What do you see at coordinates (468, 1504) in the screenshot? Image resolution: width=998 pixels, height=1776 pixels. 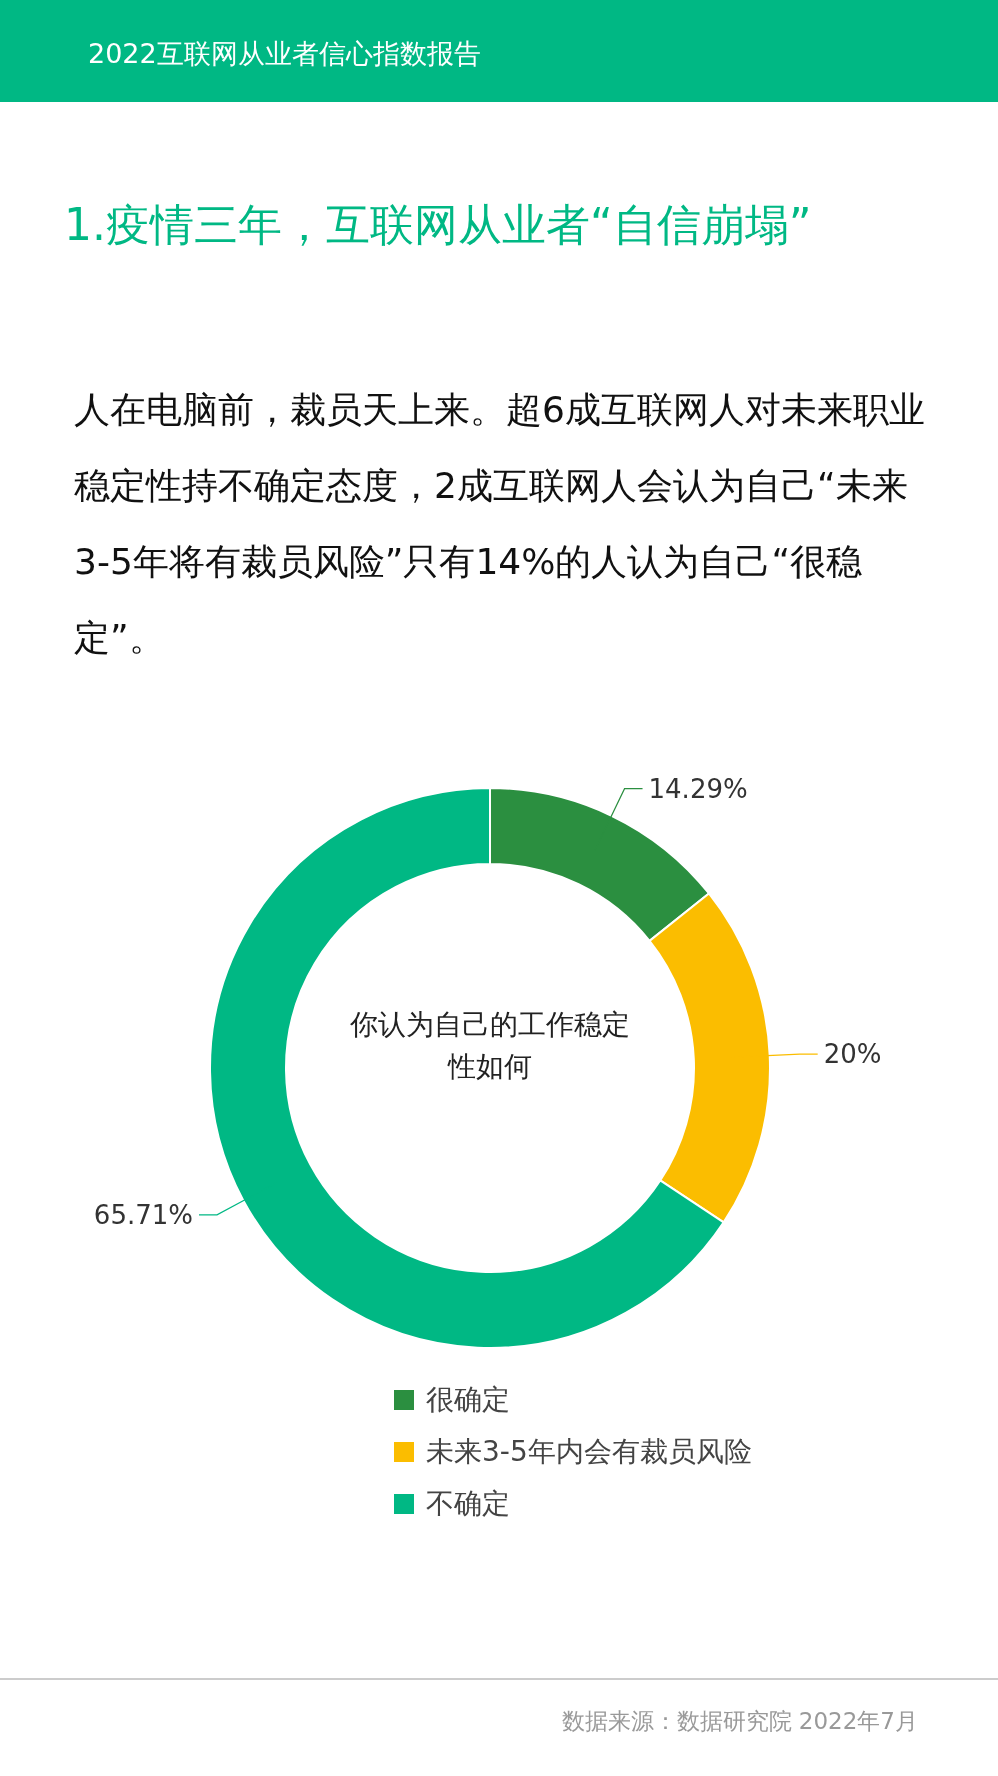 I see `legend-label: 不确定` at bounding box center [468, 1504].